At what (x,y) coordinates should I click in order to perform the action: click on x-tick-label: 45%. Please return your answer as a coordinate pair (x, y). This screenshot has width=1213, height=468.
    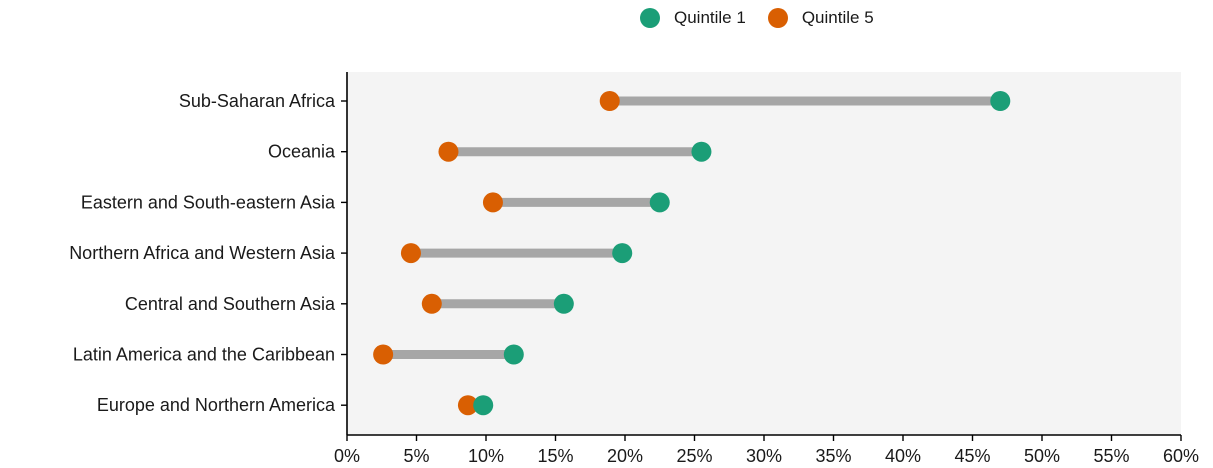
    Looking at the image, I should click on (972, 456).